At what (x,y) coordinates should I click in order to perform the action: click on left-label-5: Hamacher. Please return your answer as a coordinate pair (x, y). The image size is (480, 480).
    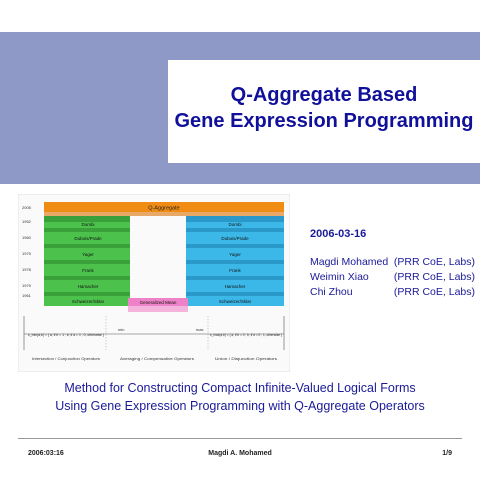
    Looking at the image, I should click on (88, 286).